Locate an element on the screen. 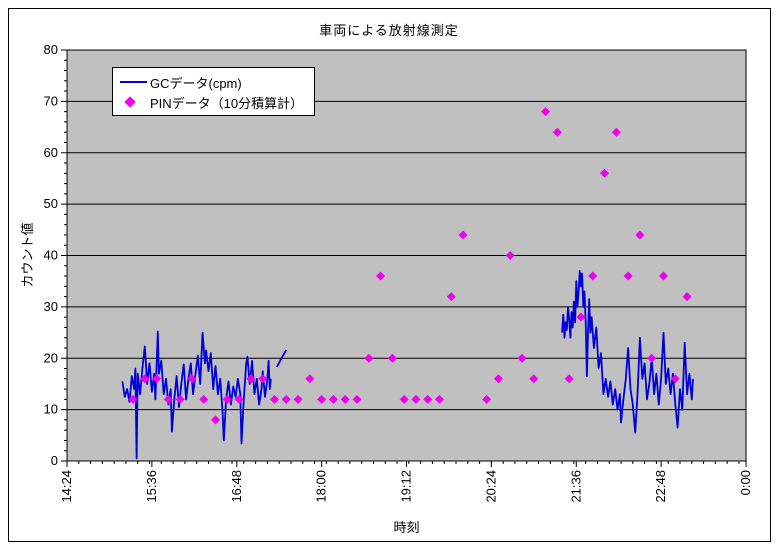 The width and height of the screenshot is (778, 549). y-tick-label: 60 is located at coordinates (51, 152).